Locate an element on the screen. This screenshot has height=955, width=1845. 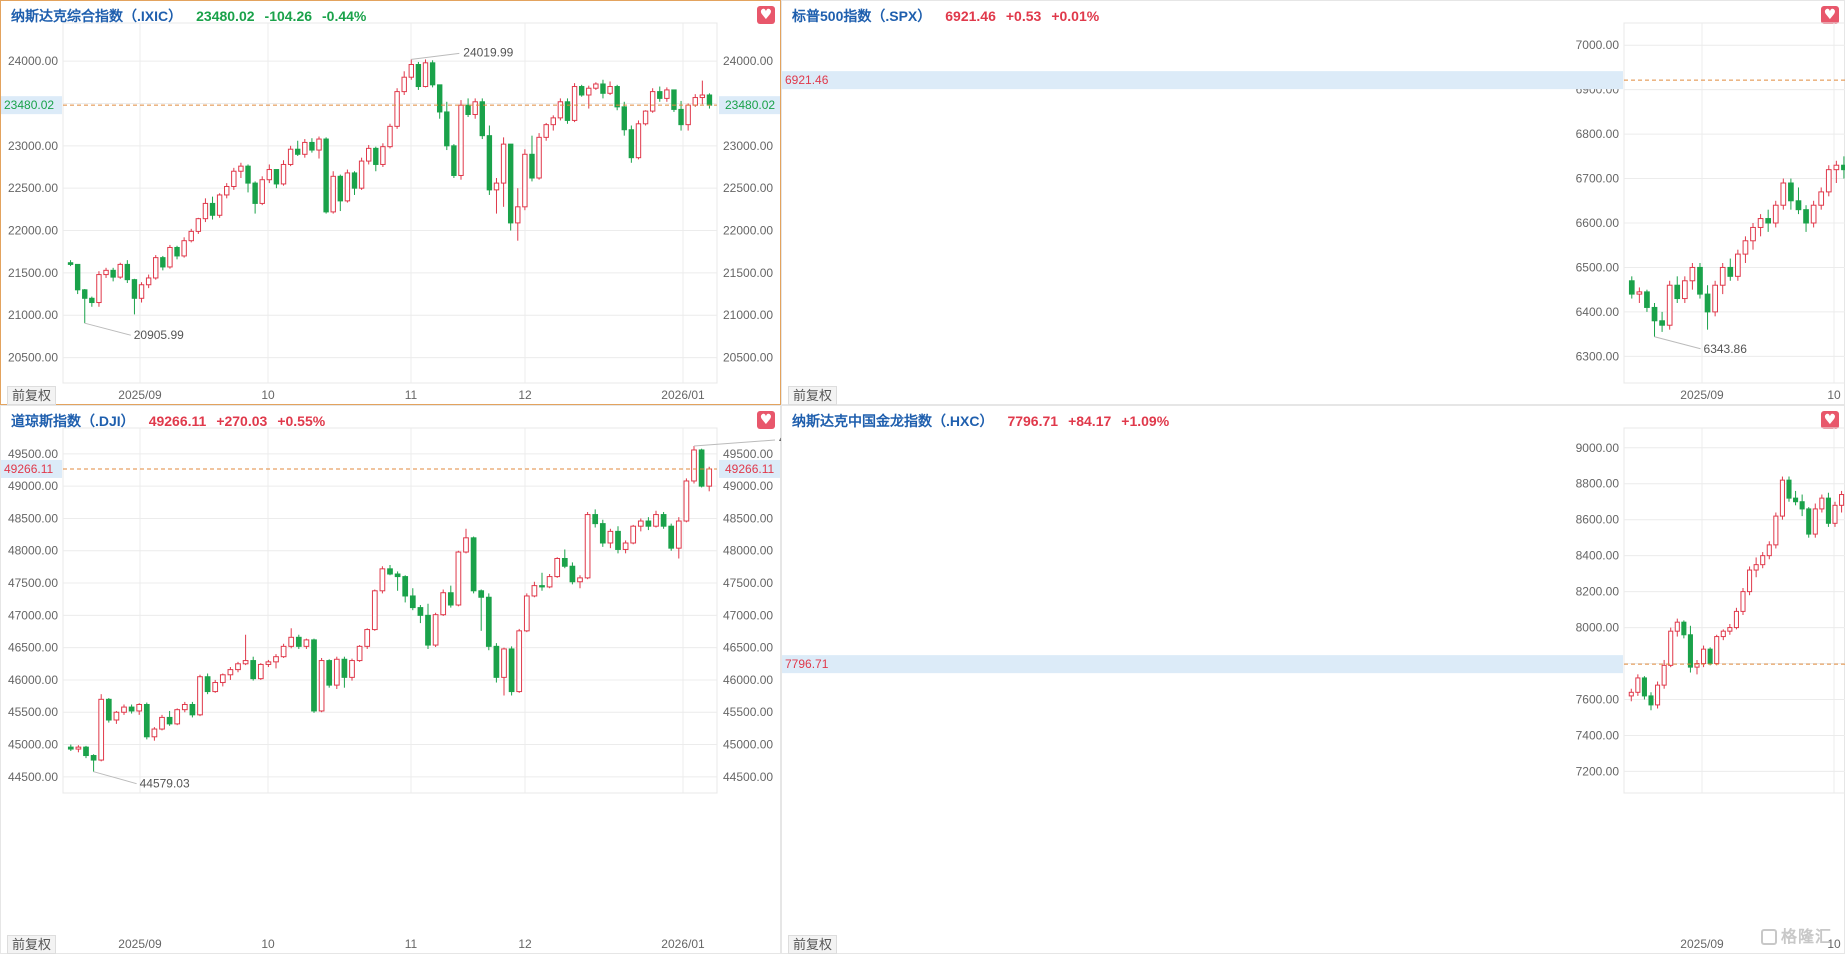
index-change-percent: +1.09% is located at coordinates (1145, 421).